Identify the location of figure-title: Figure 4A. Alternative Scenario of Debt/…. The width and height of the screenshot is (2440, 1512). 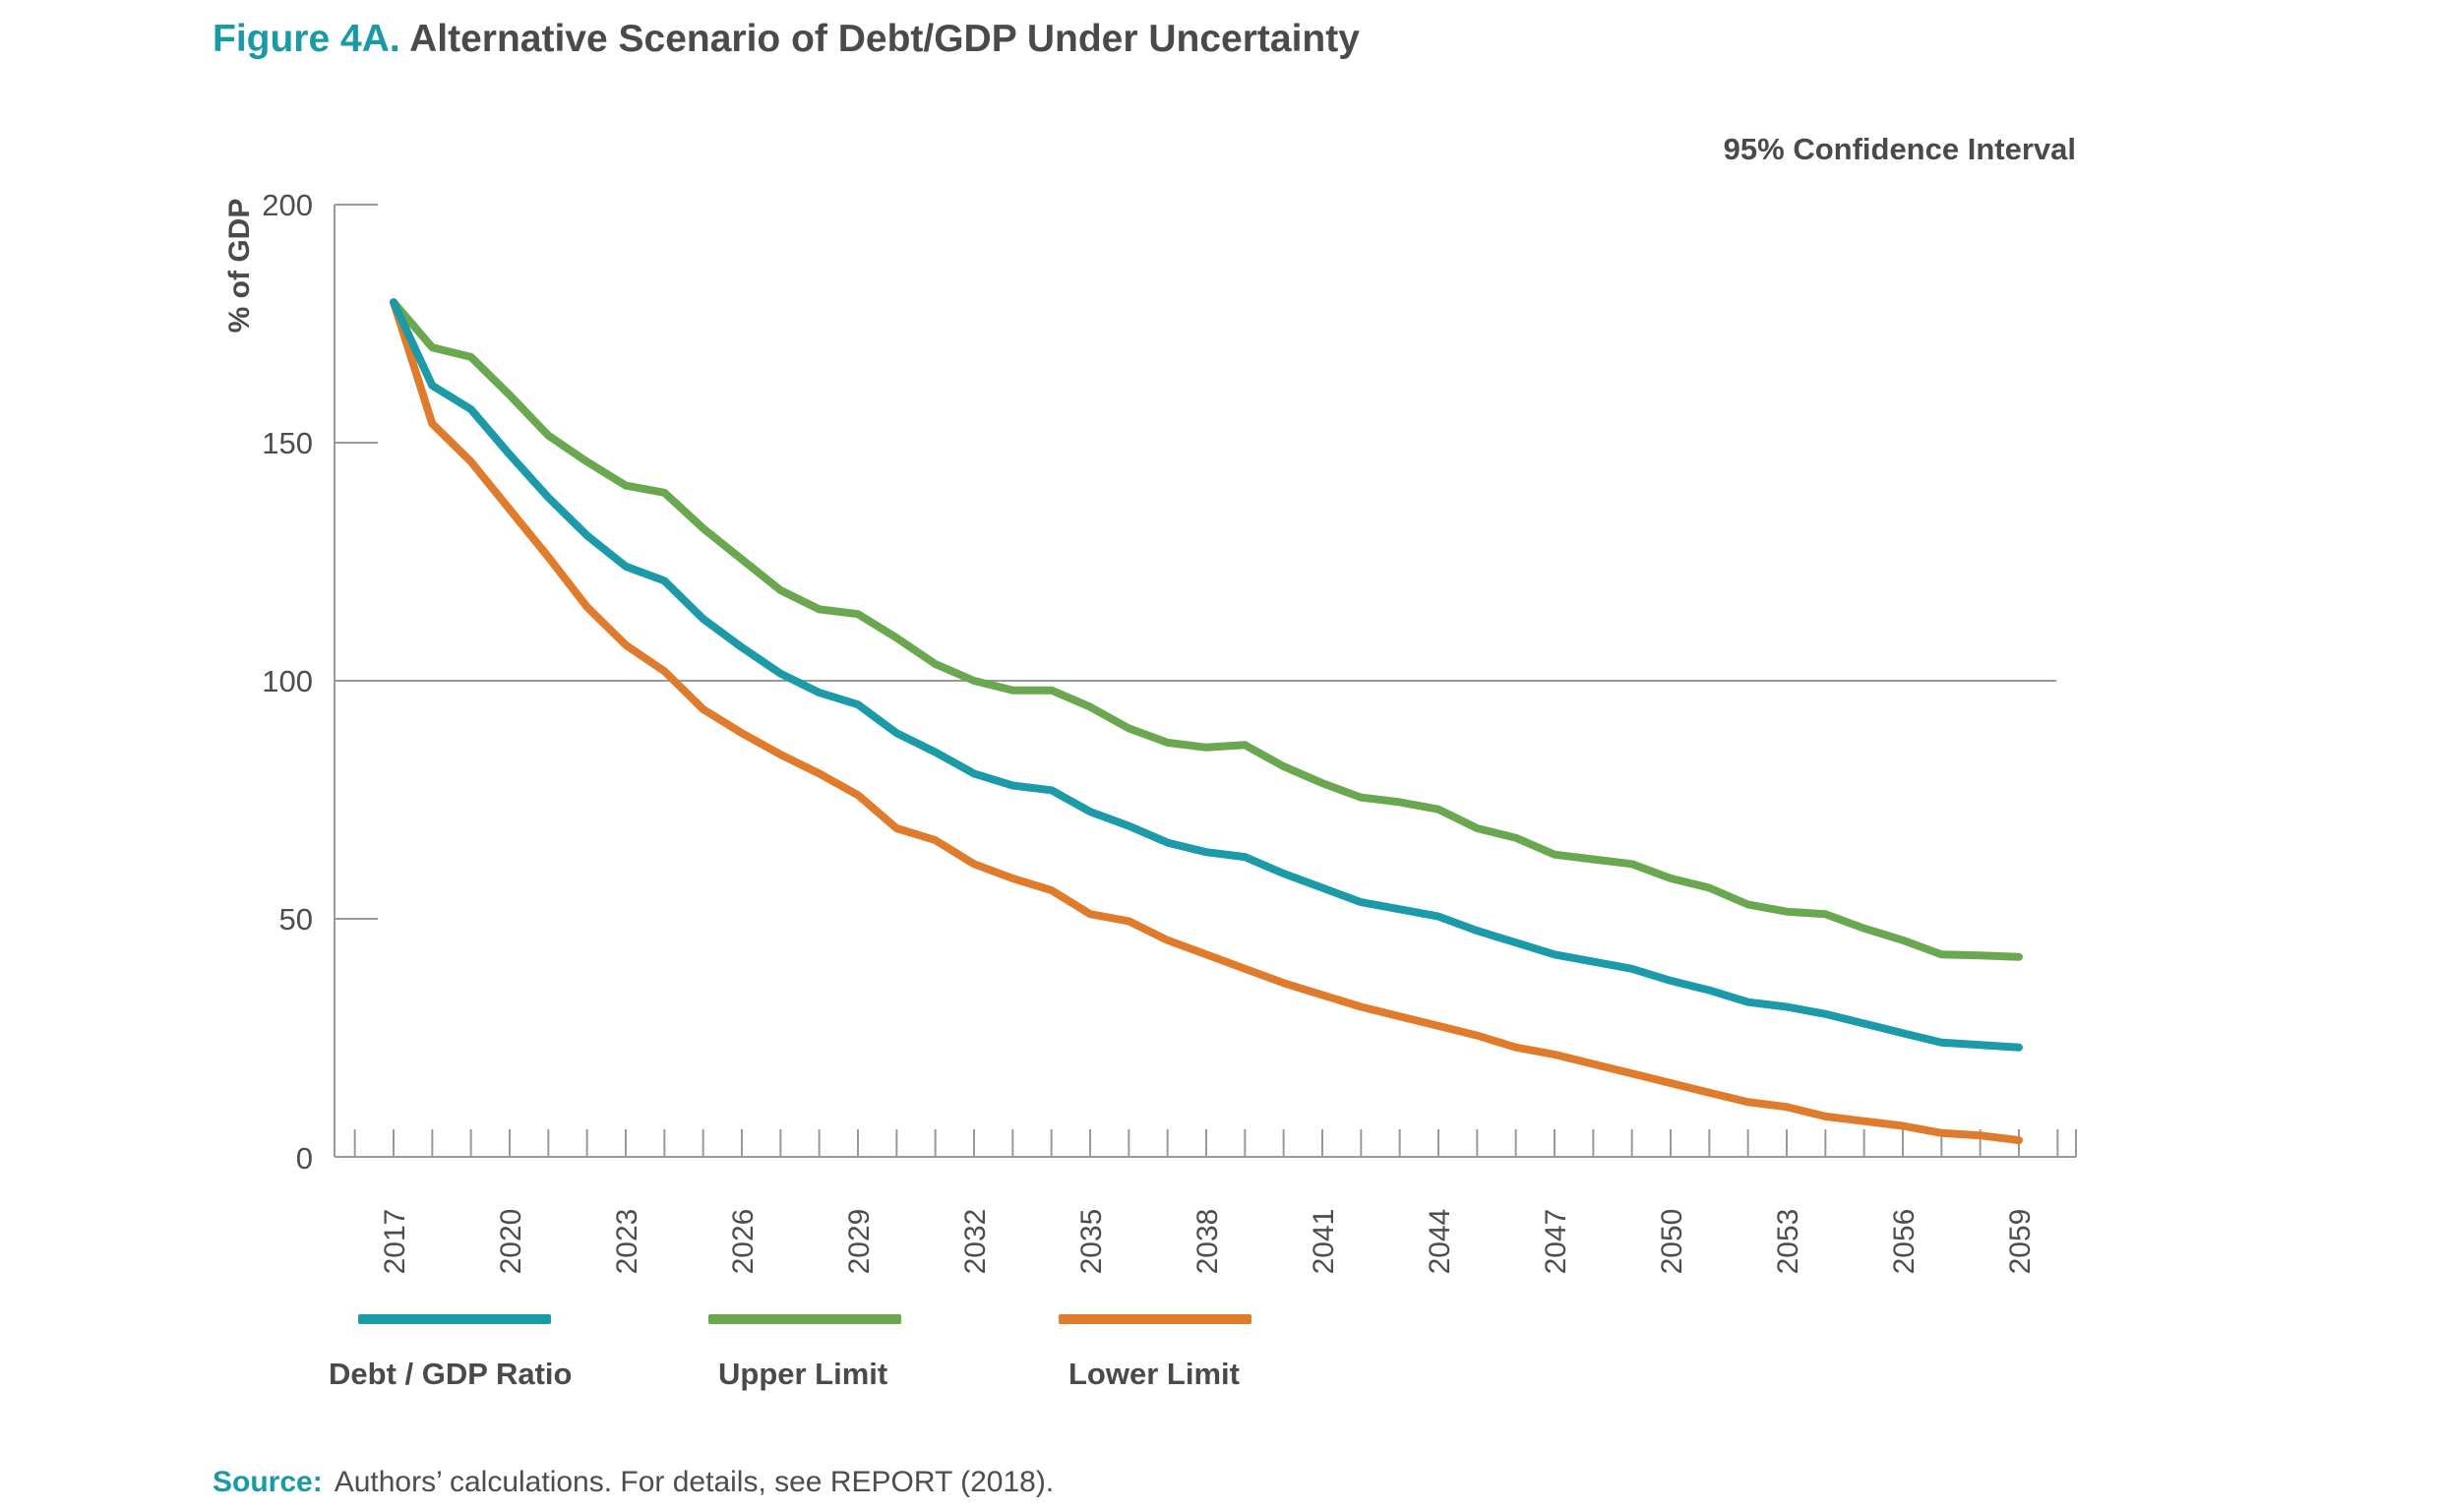
(786, 40).